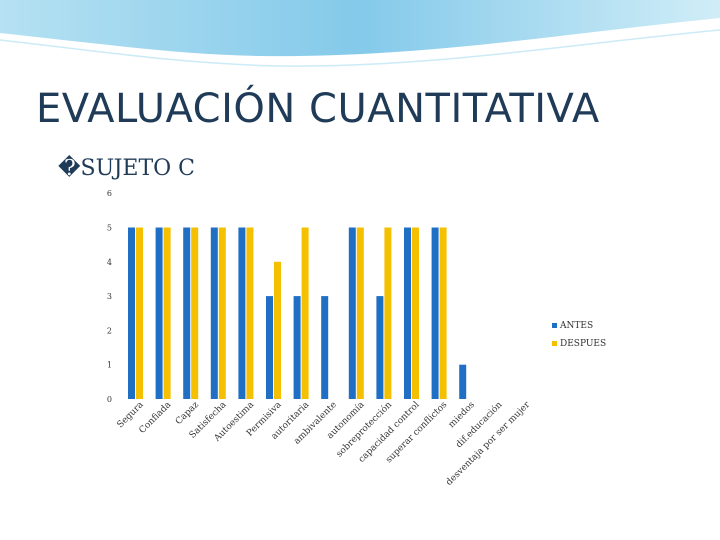  Describe the element at coordinates (126, 168) in the screenshot. I see `slide-subtitle: �SUJETO C` at that location.